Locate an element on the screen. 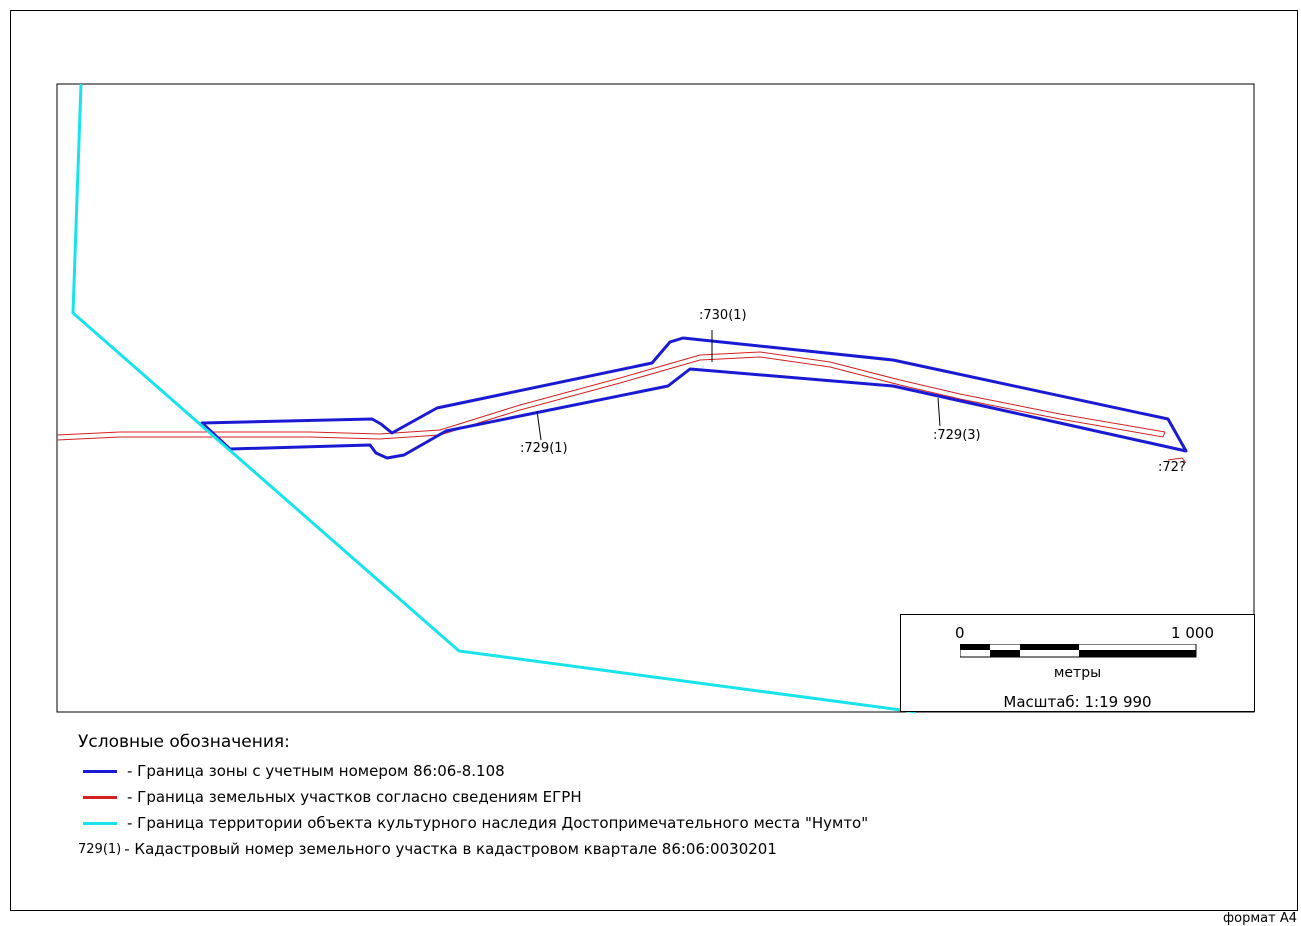 The width and height of the screenshot is (1301, 926). scale-units: метры is located at coordinates (1077, 673).